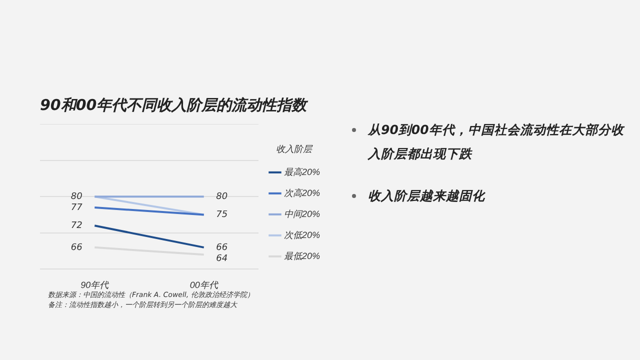 The width and height of the screenshot is (640, 360). Describe the element at coordinates (302, 171) in the screenshot. I see `legend-label: 最高20%` at that location.